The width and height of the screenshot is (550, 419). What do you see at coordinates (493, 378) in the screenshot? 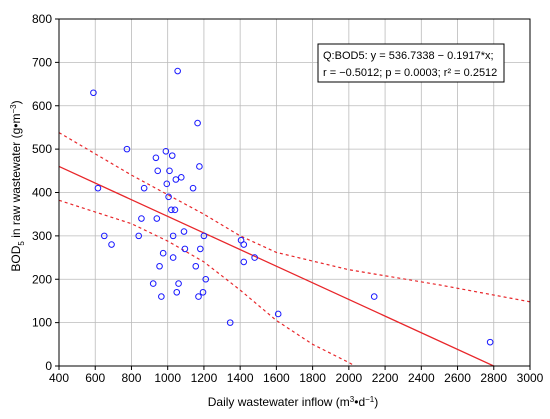
I see `x-tick-label: 2800` at bounding box center [493, 378].